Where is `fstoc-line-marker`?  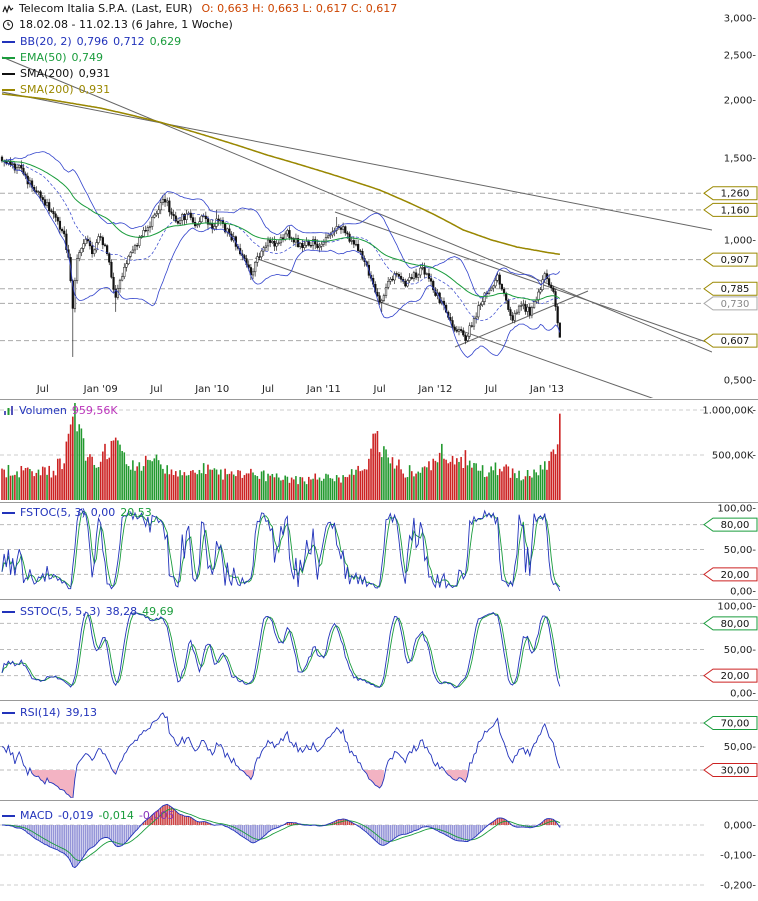
fstoc-line-marker is located at coordinates (8, 512).